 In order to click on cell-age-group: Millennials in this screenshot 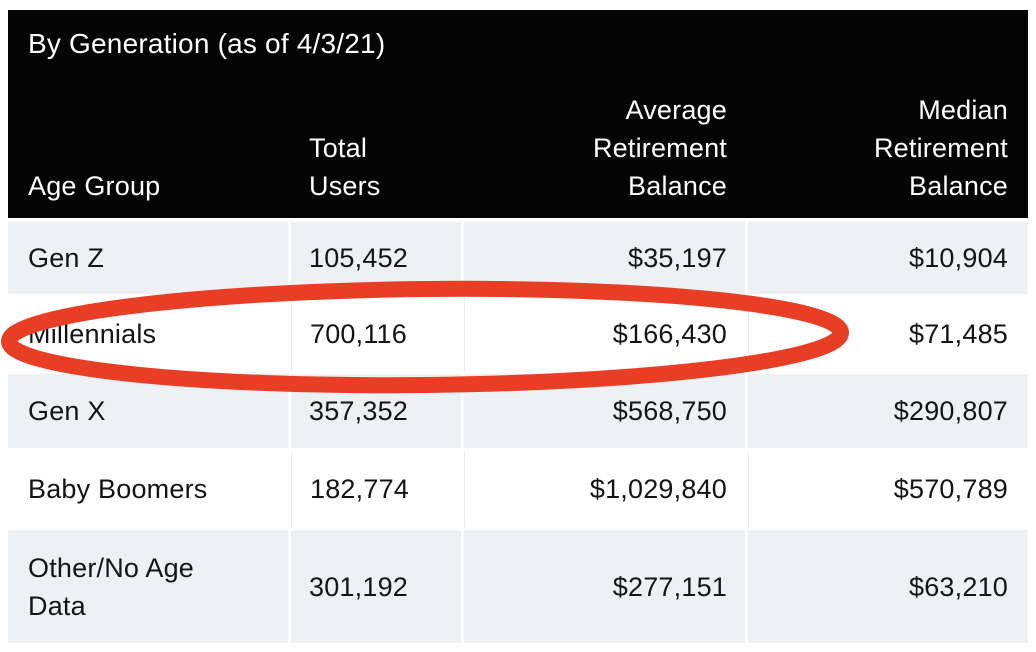, I will do `click(148, 334)`.